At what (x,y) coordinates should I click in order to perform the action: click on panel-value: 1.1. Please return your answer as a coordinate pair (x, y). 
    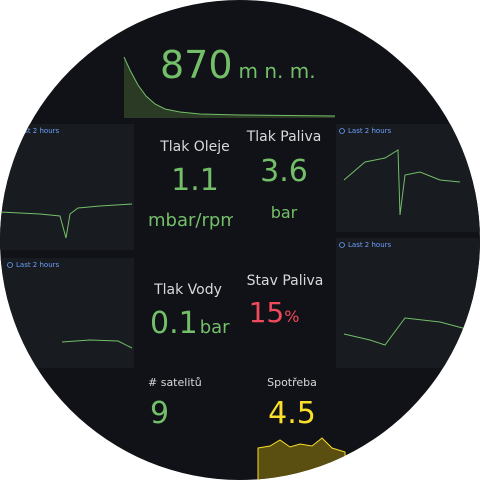
    Looking at the image, I should click on (195, 180).